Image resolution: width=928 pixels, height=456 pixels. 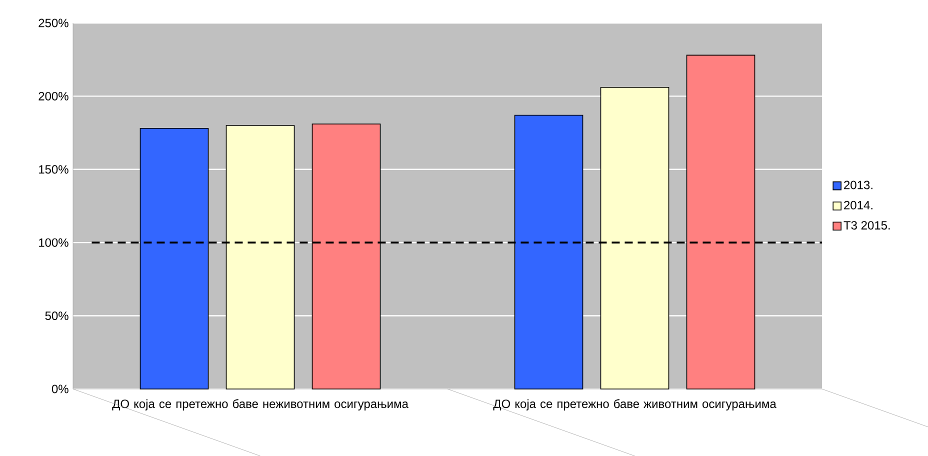 I want to click on y-tick-label: 150%, so click(x=53, y=169).